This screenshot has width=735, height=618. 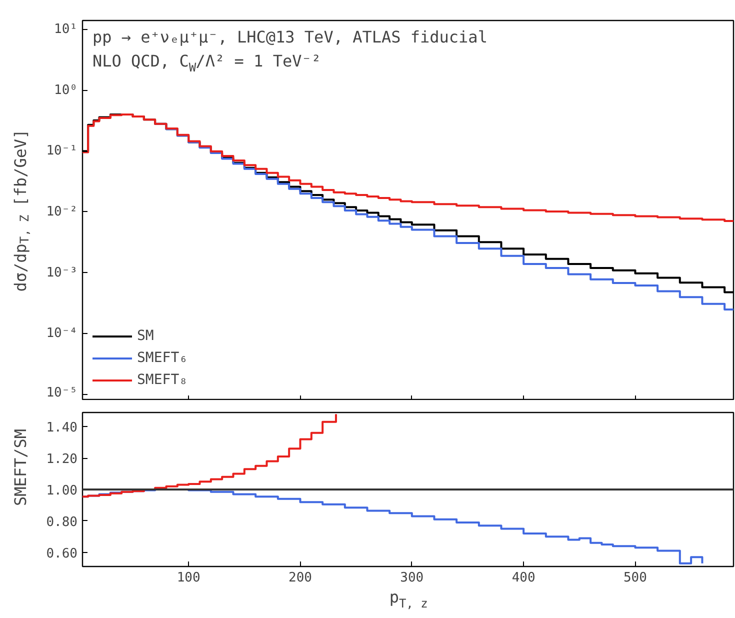 I want to click on y-tick-label: 10⁻³, so click(x=62, y=272).